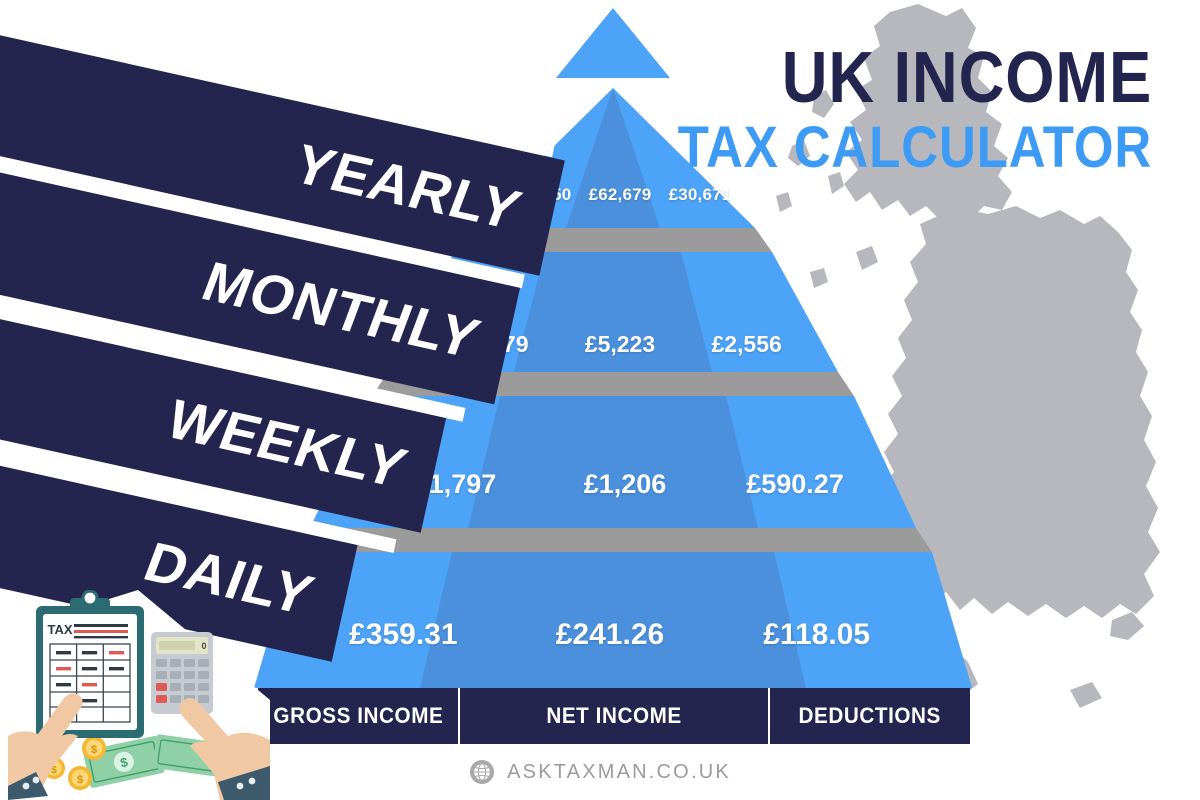 This screenshot has height=800, width=1200. Describe the element at coordinates (795, 483) in the screenshot. I see `value-weekly-deductions: £590.27` at that location.